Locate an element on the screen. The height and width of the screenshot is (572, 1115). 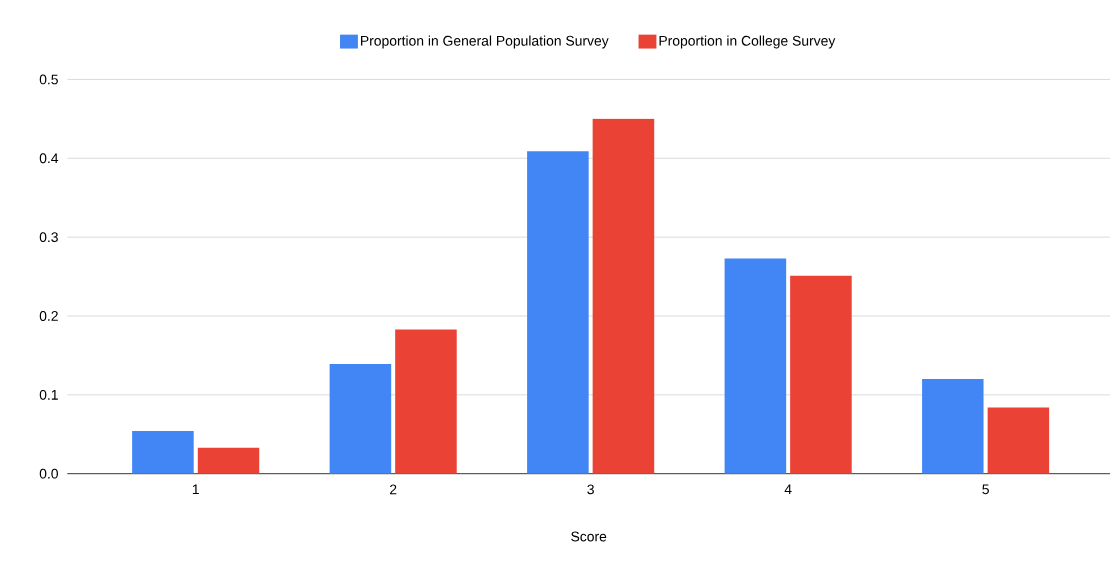
y-tick-label: 0.4 is located at coordinates (49, 158).